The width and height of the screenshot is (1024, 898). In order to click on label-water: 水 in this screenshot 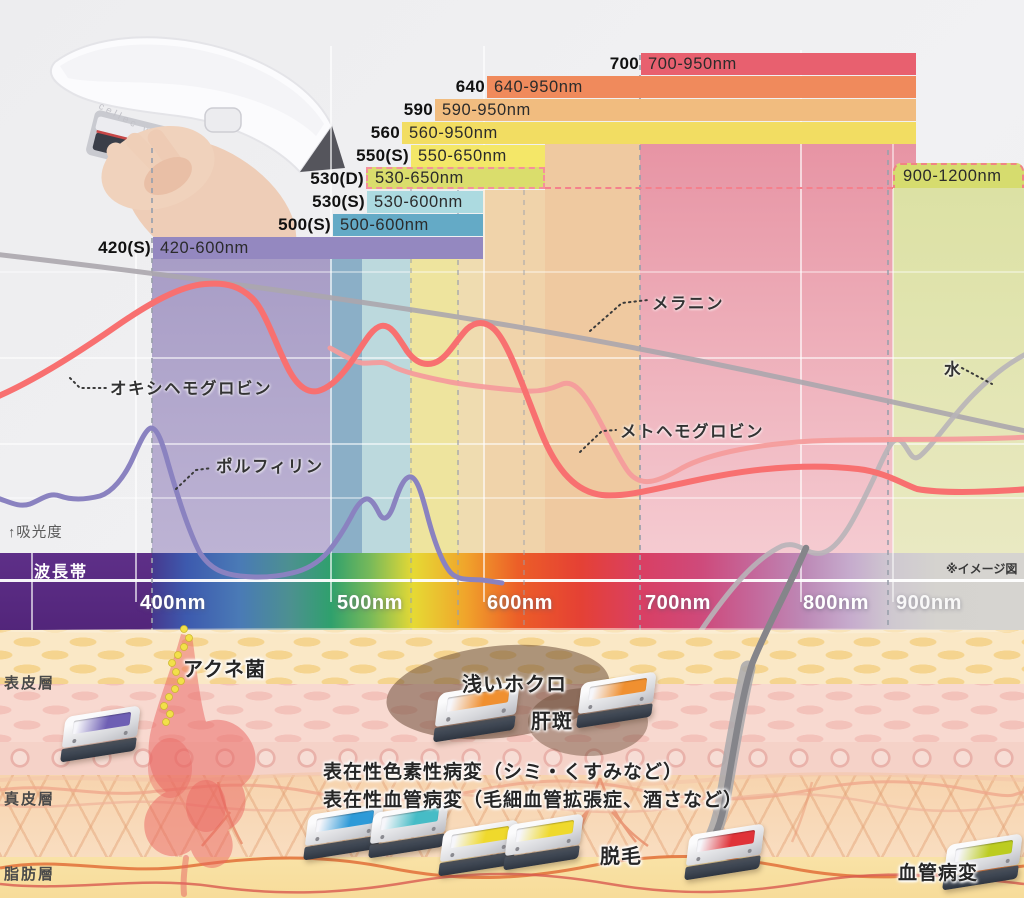, I will do `click(953, 370)`.